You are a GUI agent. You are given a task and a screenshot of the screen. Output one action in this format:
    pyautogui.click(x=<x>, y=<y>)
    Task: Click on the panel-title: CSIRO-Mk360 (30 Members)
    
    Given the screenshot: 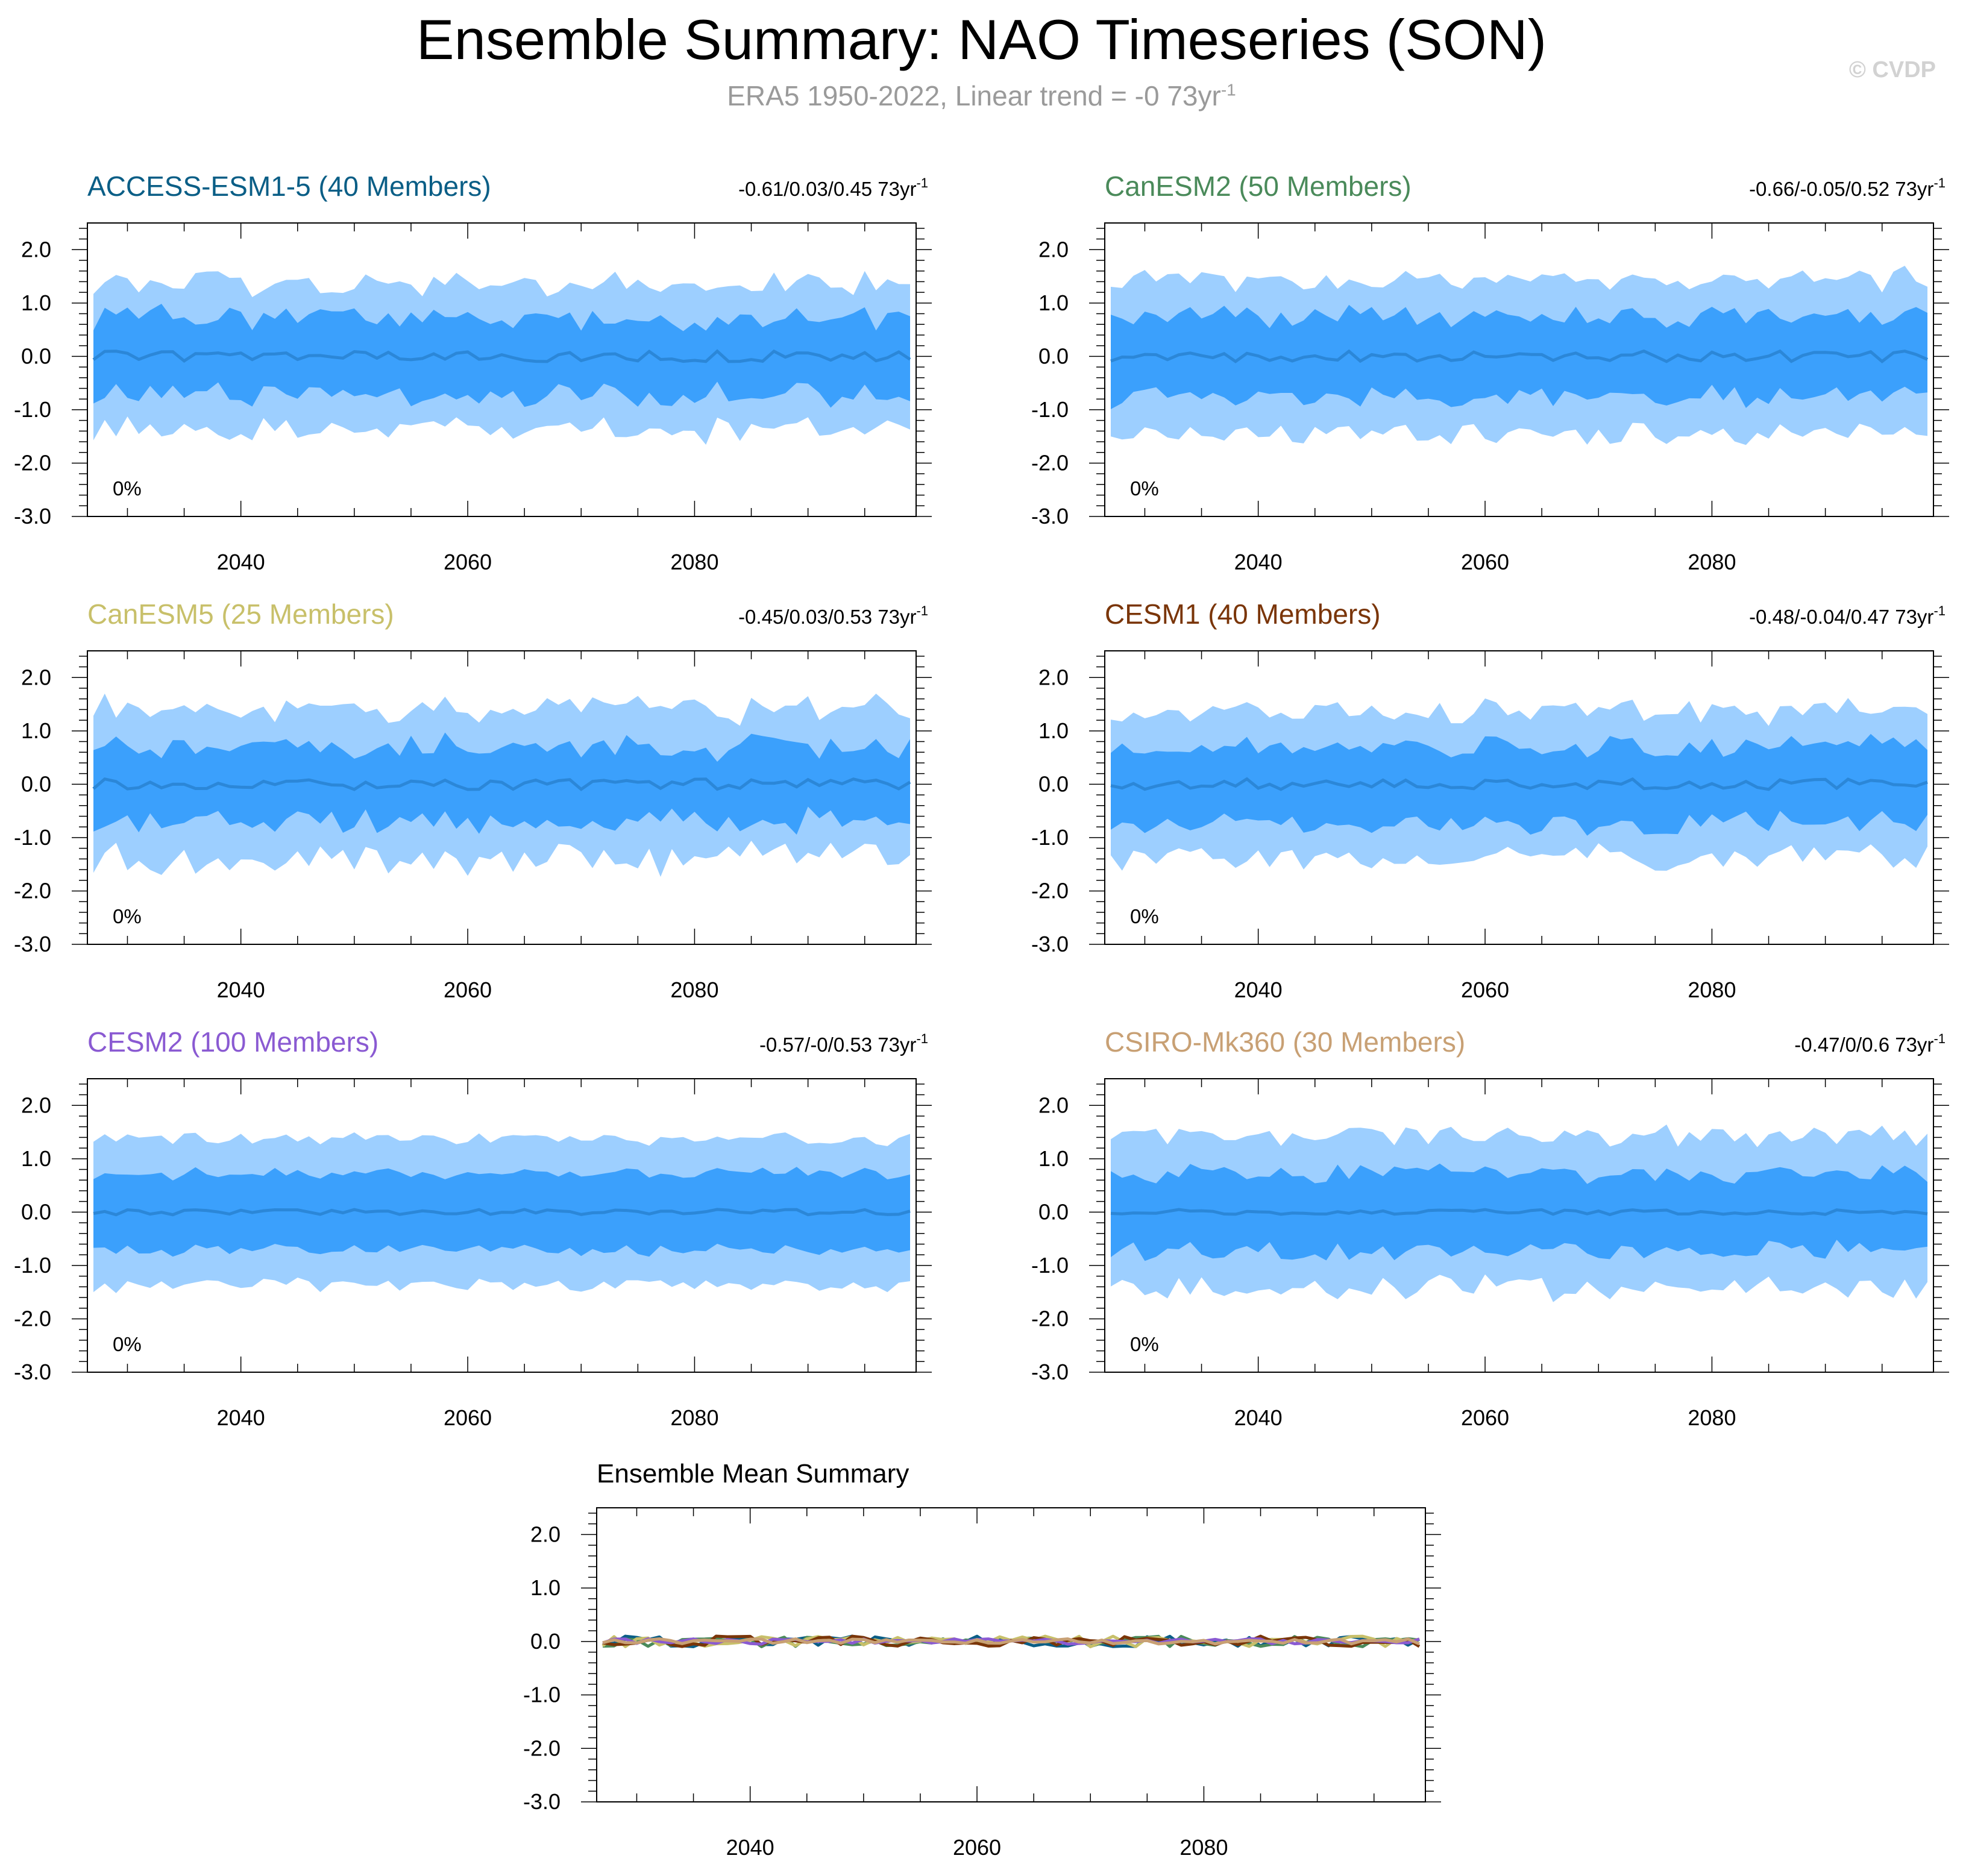 What is the action you would take?
    pyautogui.click(x=1285, y=1042)
    